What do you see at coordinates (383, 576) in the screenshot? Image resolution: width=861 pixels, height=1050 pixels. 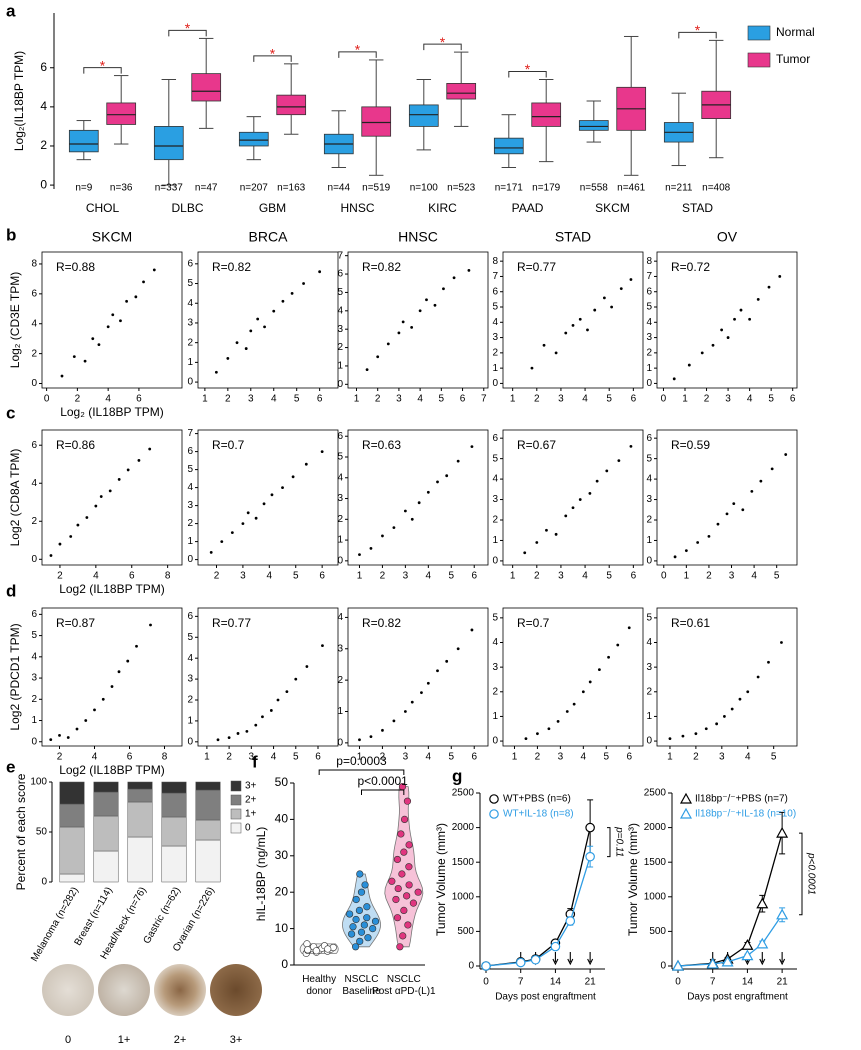 I see `x-tick-label: 2` at bounding box center [383, 576].